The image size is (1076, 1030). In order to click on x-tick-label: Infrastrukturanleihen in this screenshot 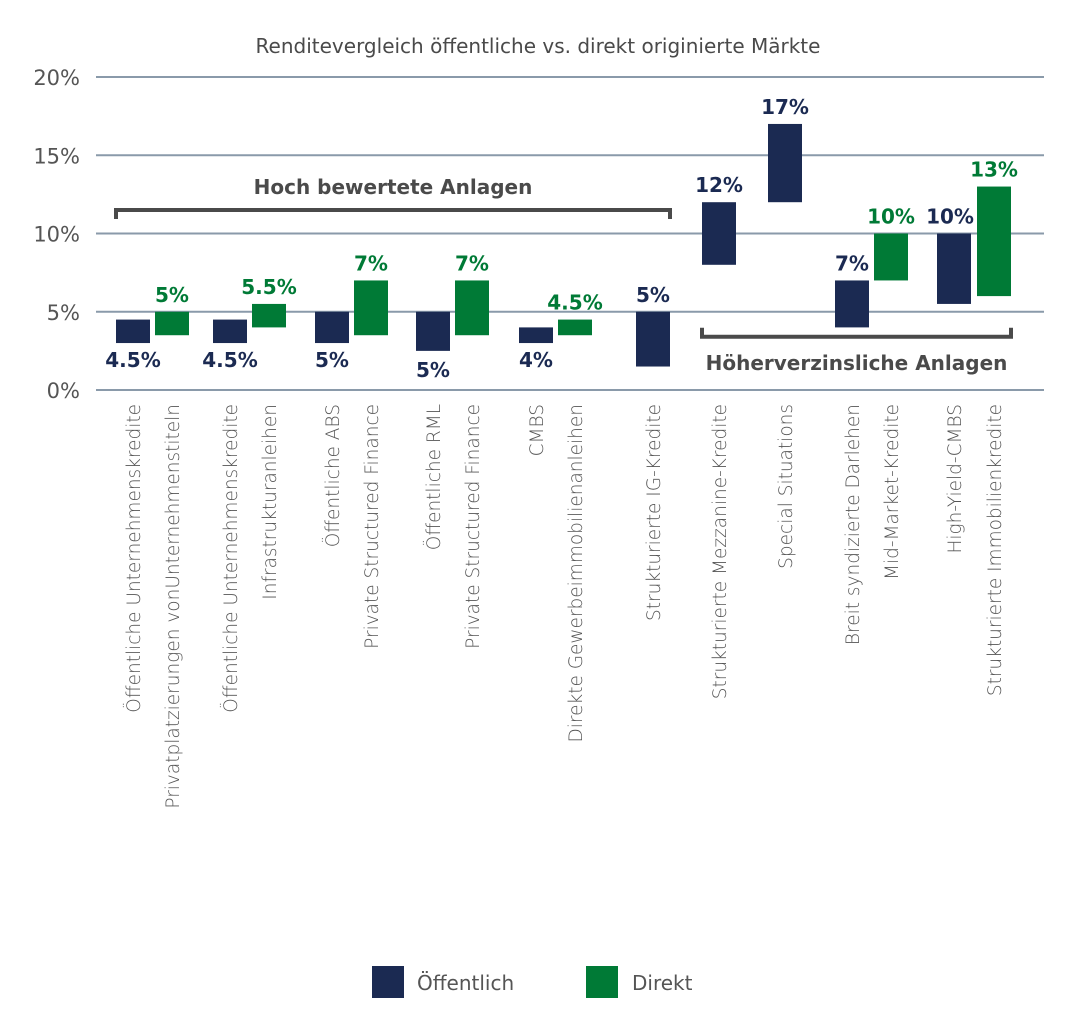, I will do `click(270, 502)`.